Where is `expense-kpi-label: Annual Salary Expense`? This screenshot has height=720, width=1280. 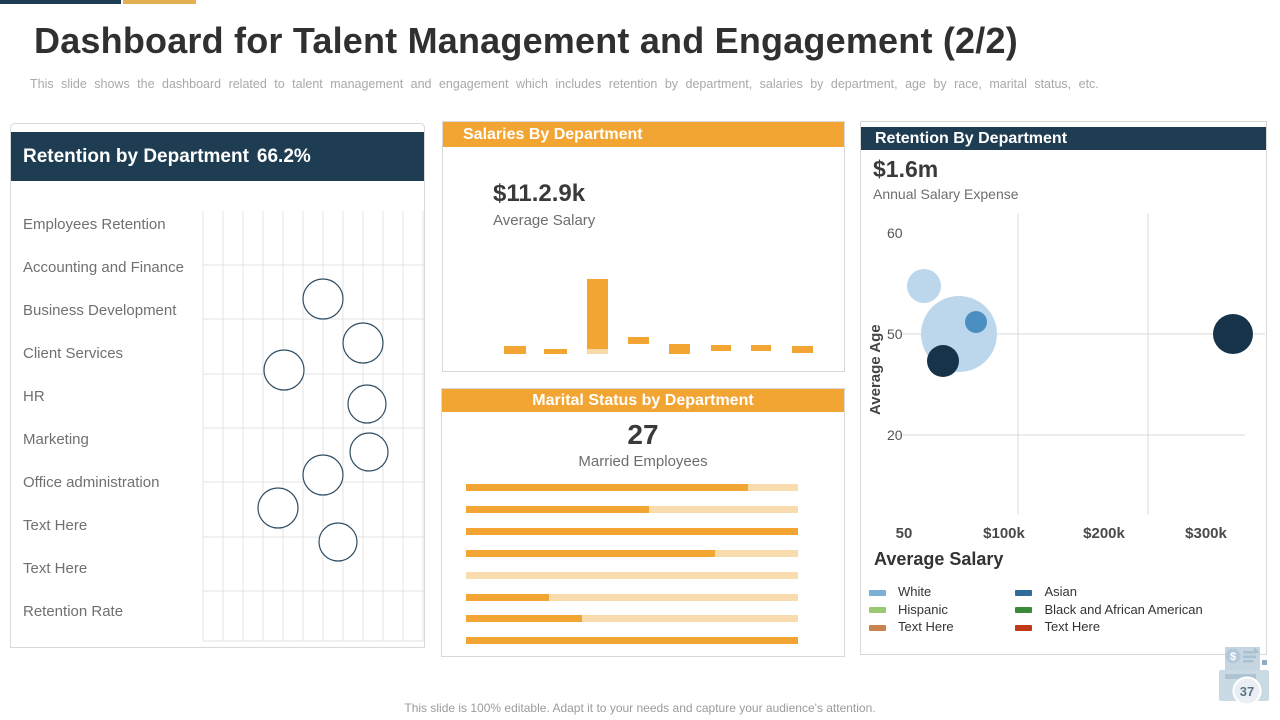
expense-kpi-label: Annual Salary Expense is located at coordinates (946, 194).